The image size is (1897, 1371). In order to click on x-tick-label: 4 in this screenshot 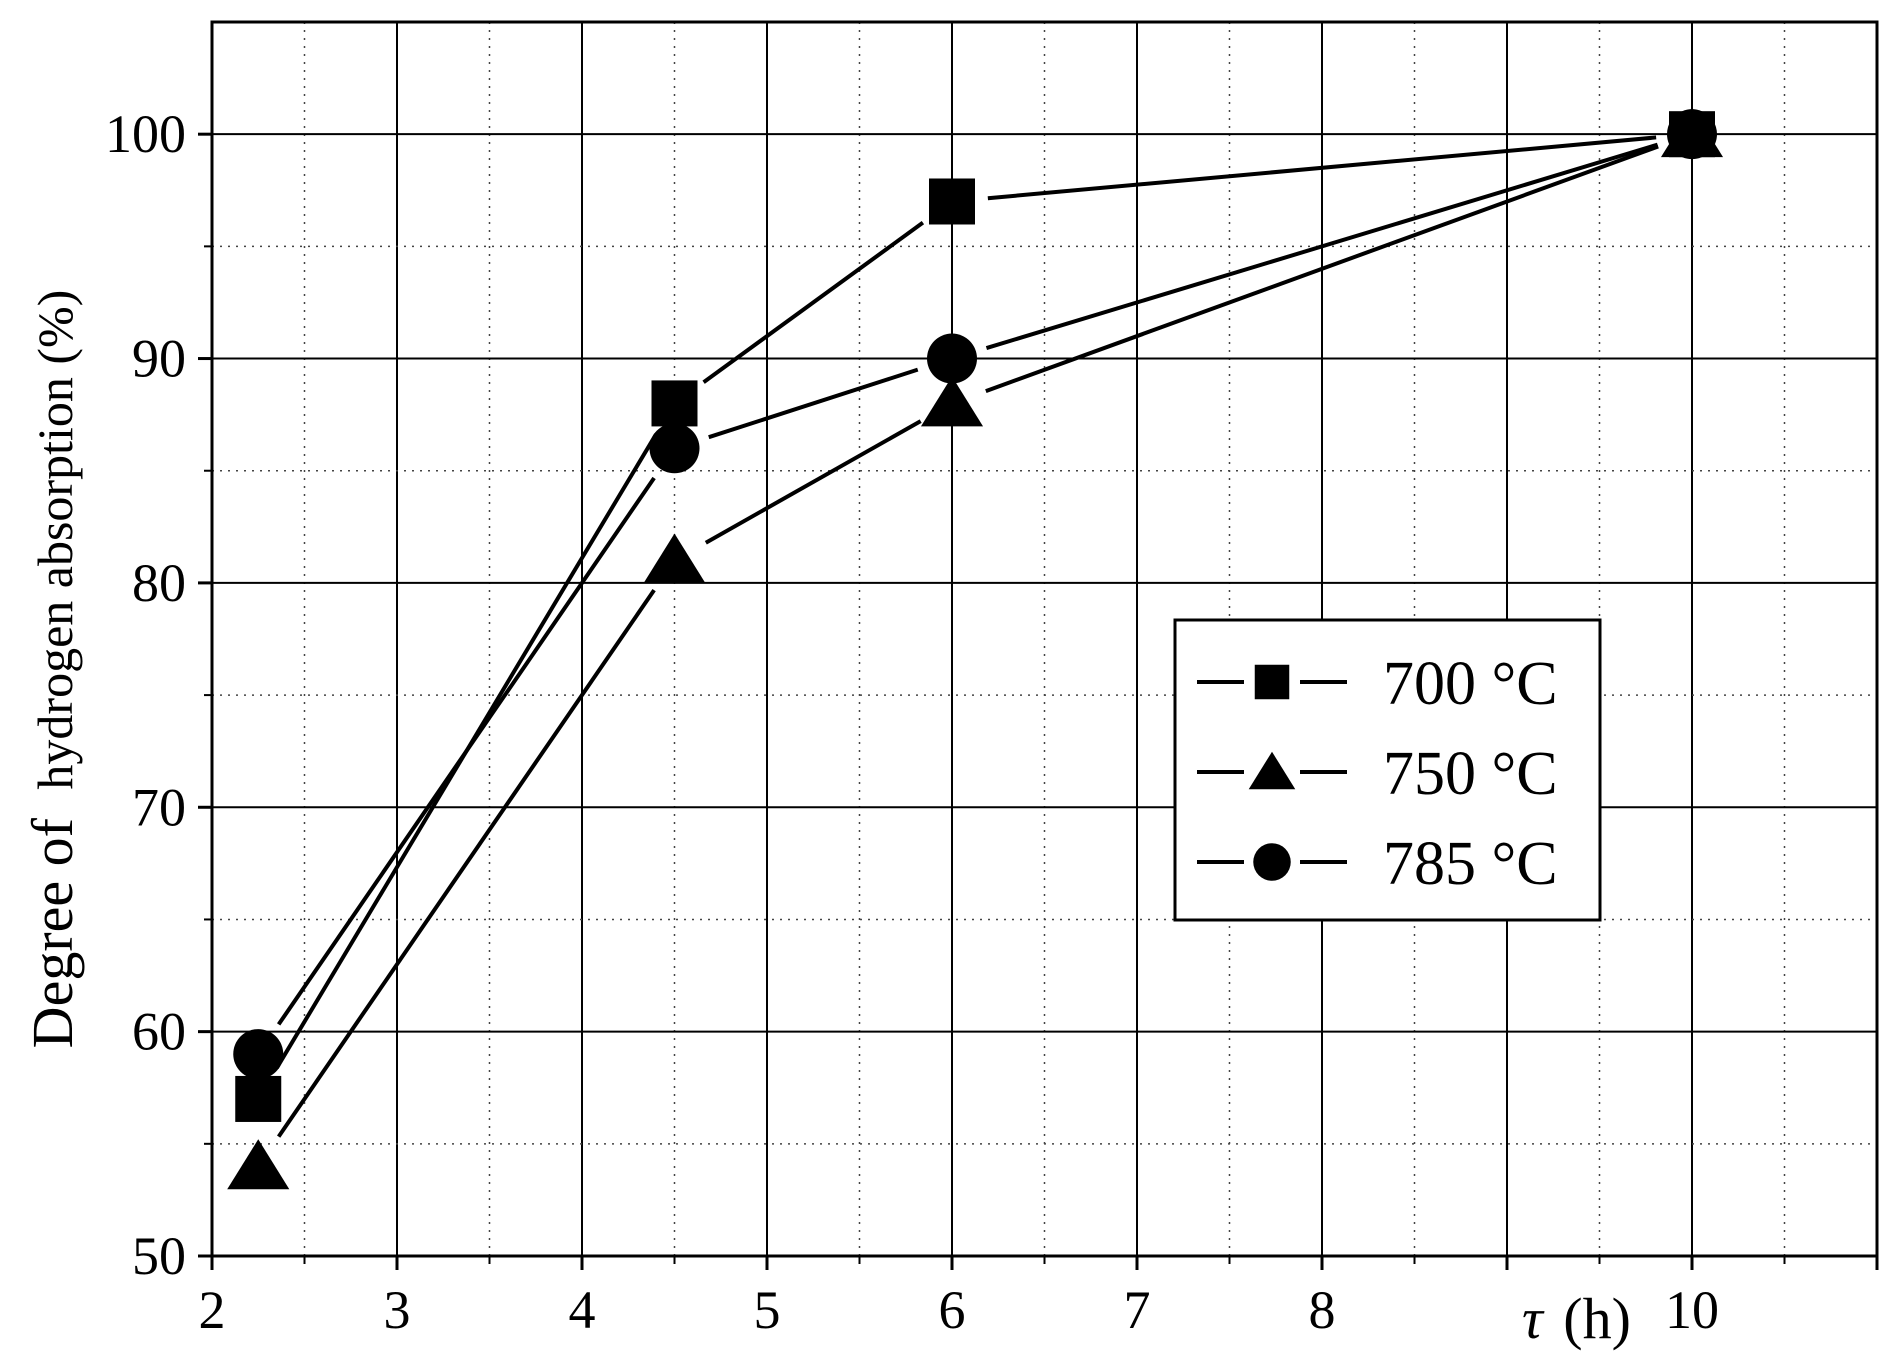, I will do `click(582, 1310)`.